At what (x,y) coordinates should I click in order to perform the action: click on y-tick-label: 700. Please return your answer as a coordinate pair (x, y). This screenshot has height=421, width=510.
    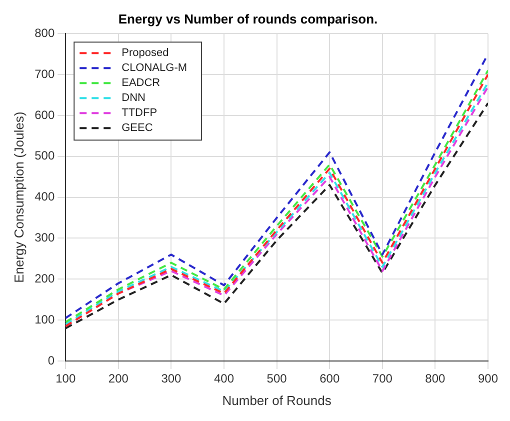
    Looking at the image, I should click on (44, 73).